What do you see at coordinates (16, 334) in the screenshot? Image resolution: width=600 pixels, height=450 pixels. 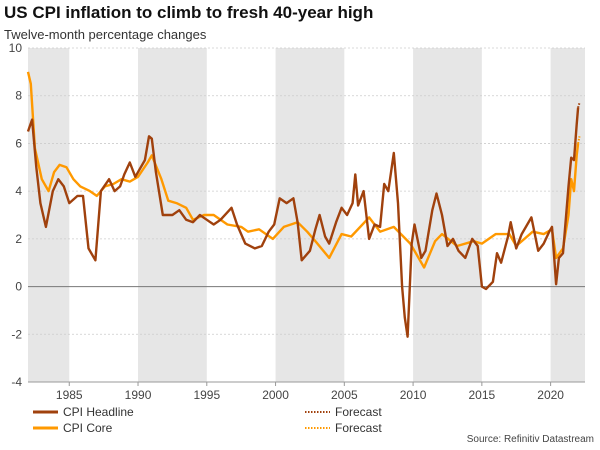 I see `y-tick-label: -2` at bounding box center [16, 334].